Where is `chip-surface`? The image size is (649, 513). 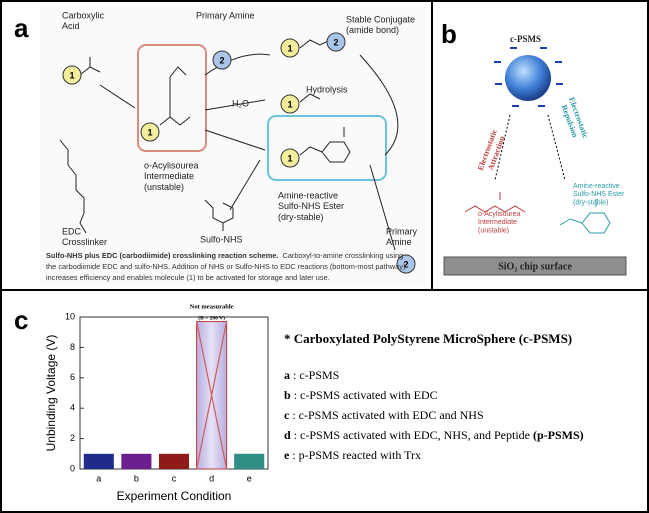 chip-surface is located at coordinates (535, 266).